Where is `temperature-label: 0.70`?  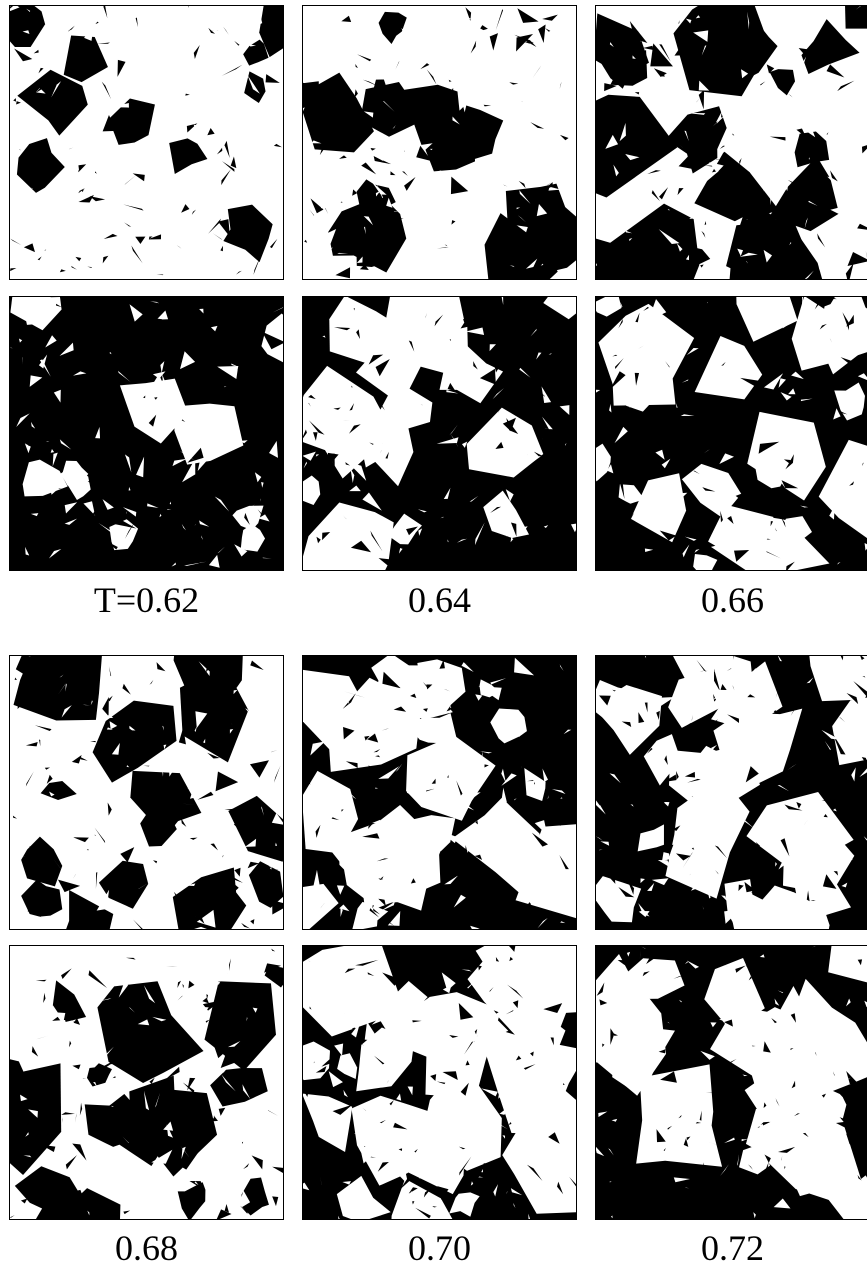 temperature-label: 0.70 is located at coordinates (439, 1248).